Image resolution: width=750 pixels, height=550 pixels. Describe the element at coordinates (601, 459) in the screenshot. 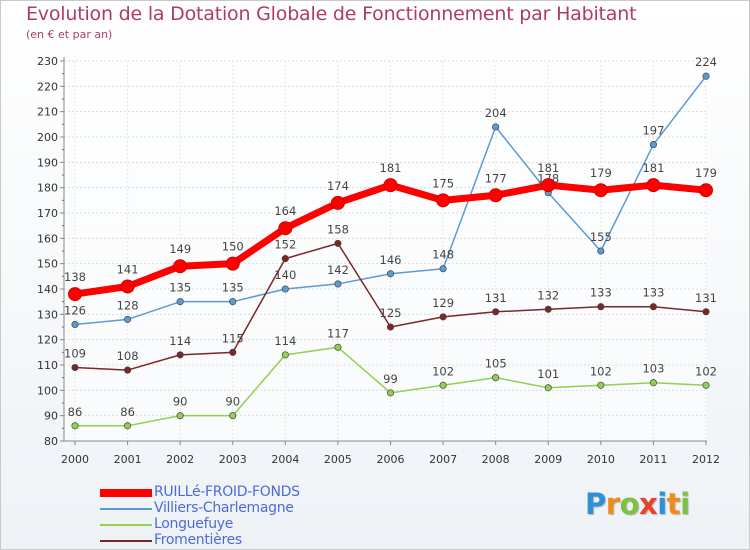

I see `x-tick-label: 2010` at that location.